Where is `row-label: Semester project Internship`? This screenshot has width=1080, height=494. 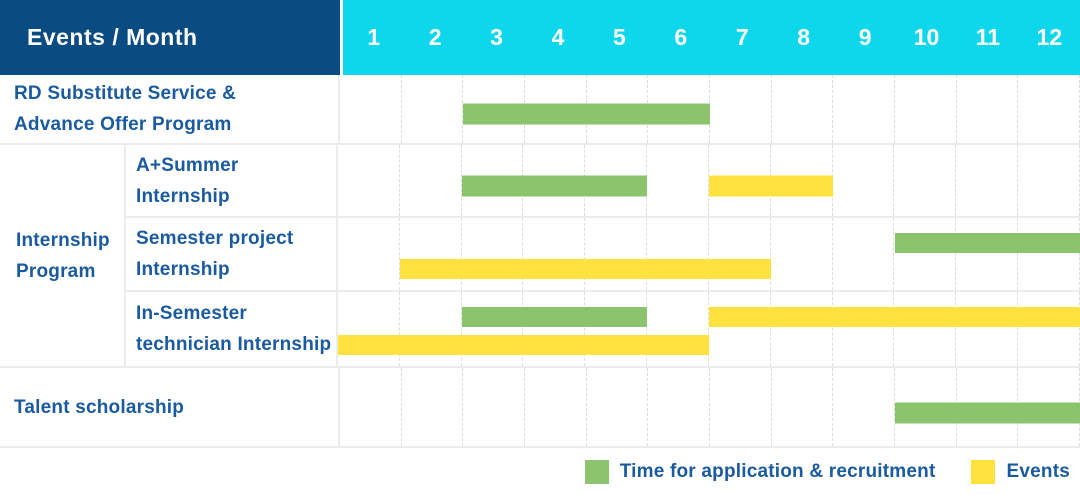
row-label: Semester project Internship is located at coordinates (232, 254).